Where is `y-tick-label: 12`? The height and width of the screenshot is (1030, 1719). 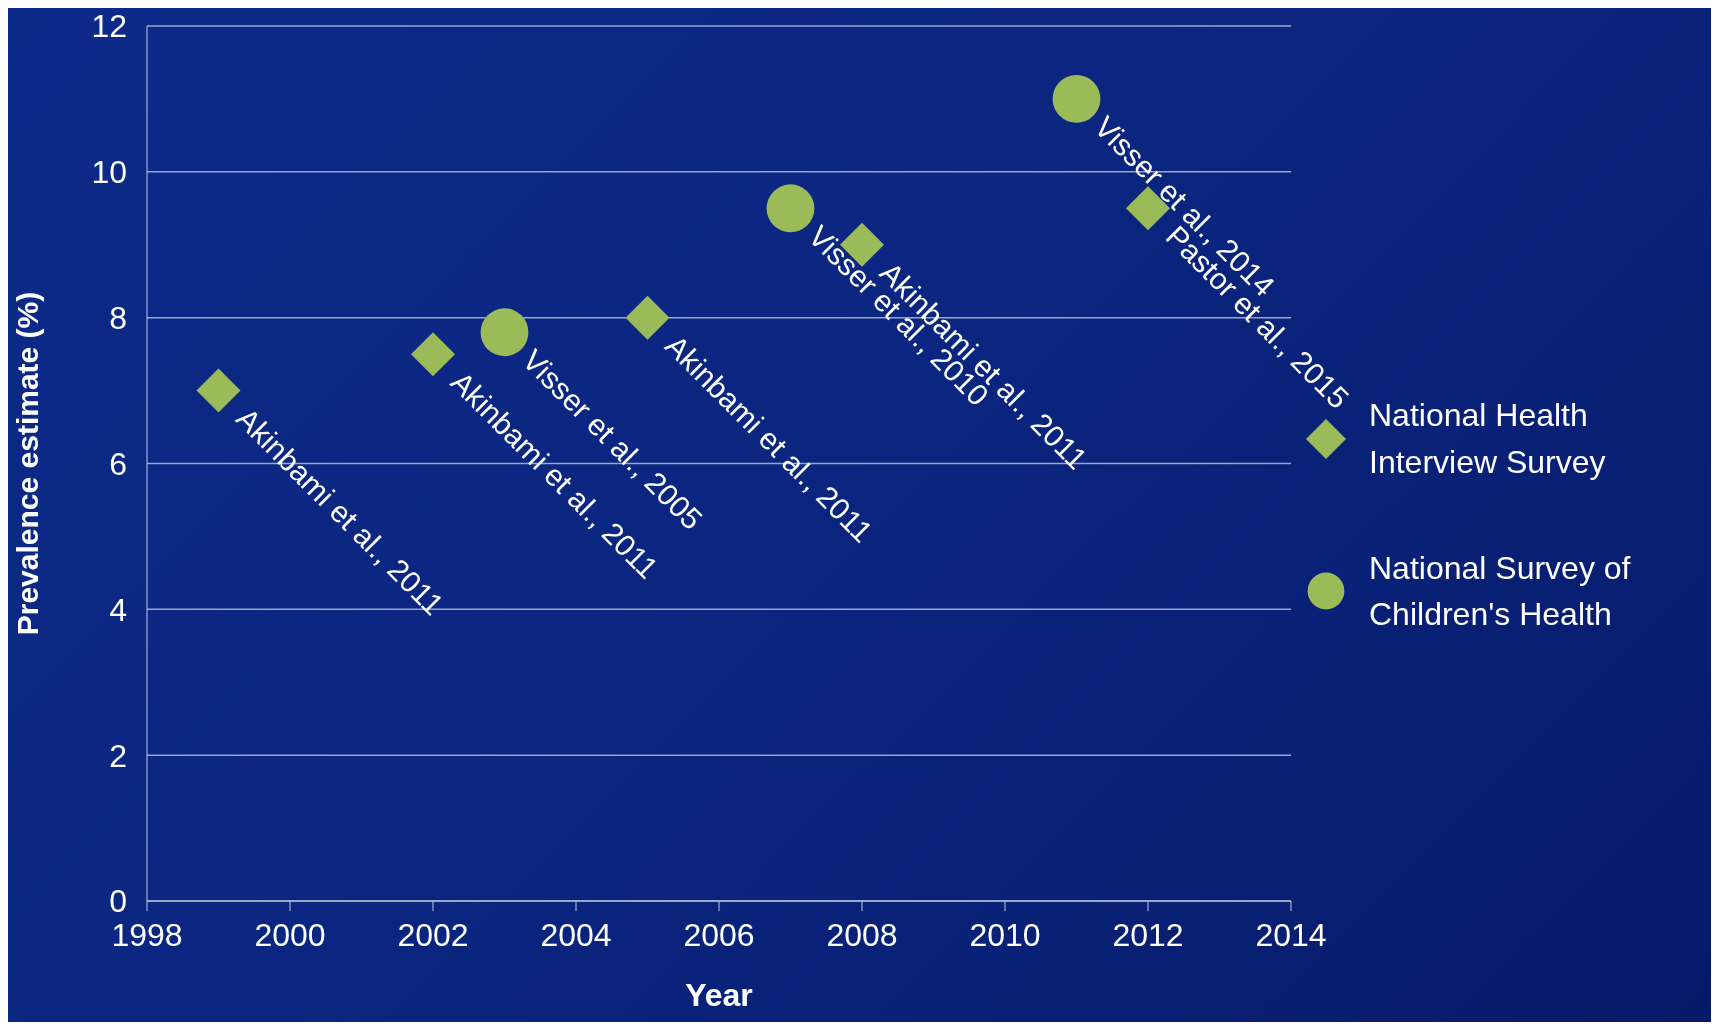
y-tick-label: 12 is located at coordinates (109, 26).